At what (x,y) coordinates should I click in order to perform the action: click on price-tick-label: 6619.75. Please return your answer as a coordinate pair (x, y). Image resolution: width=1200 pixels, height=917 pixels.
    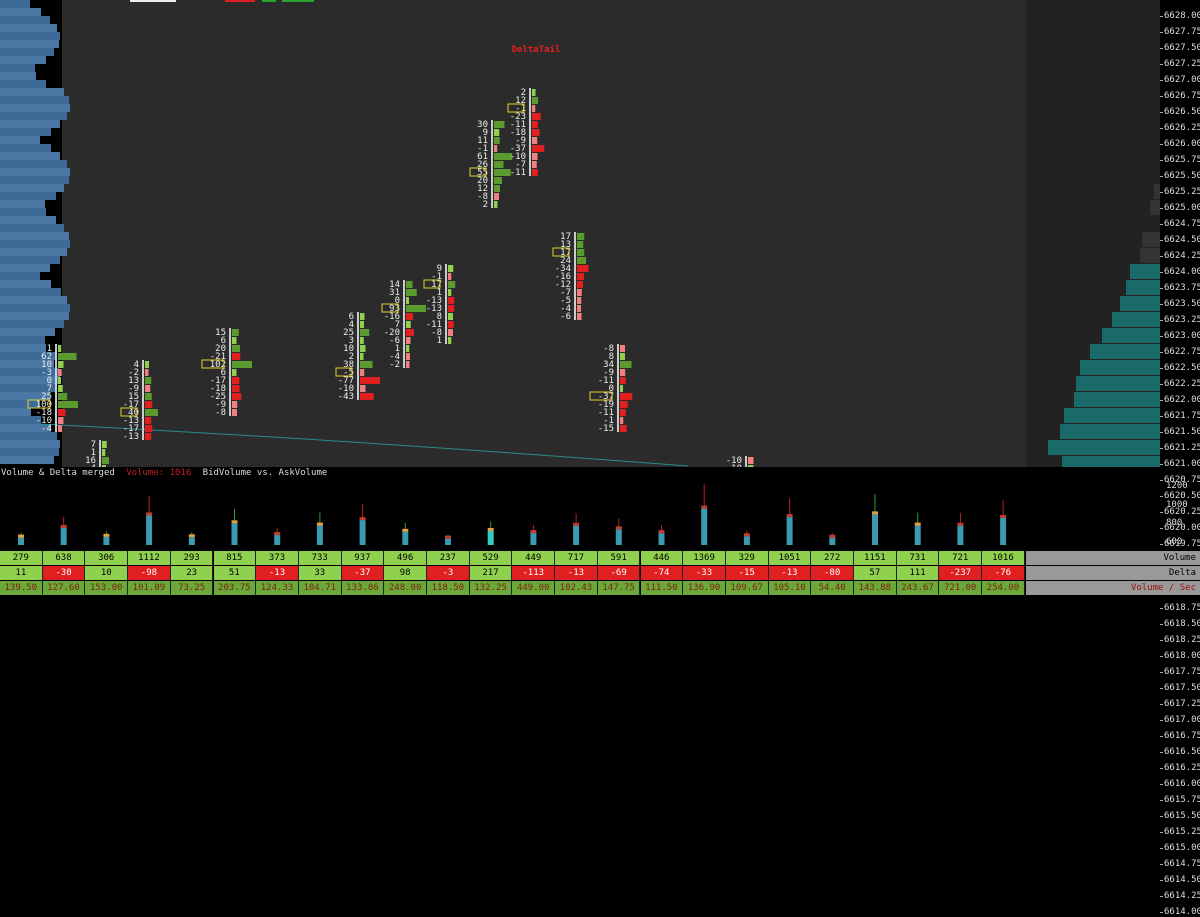
    Looking at the image, I should click on (1182, 544).